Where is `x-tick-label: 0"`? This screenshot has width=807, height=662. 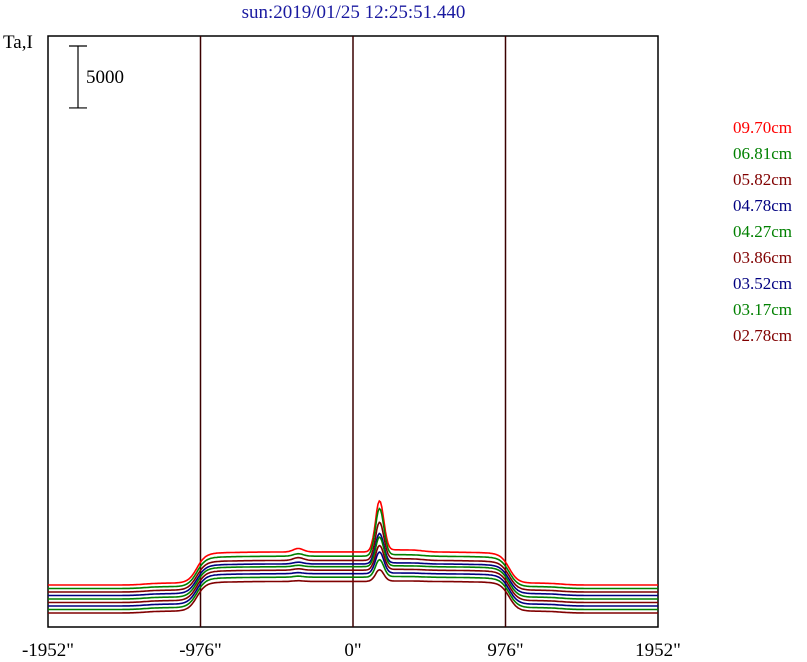
x-tick-label: 0" is located at coordinates (352, 650).